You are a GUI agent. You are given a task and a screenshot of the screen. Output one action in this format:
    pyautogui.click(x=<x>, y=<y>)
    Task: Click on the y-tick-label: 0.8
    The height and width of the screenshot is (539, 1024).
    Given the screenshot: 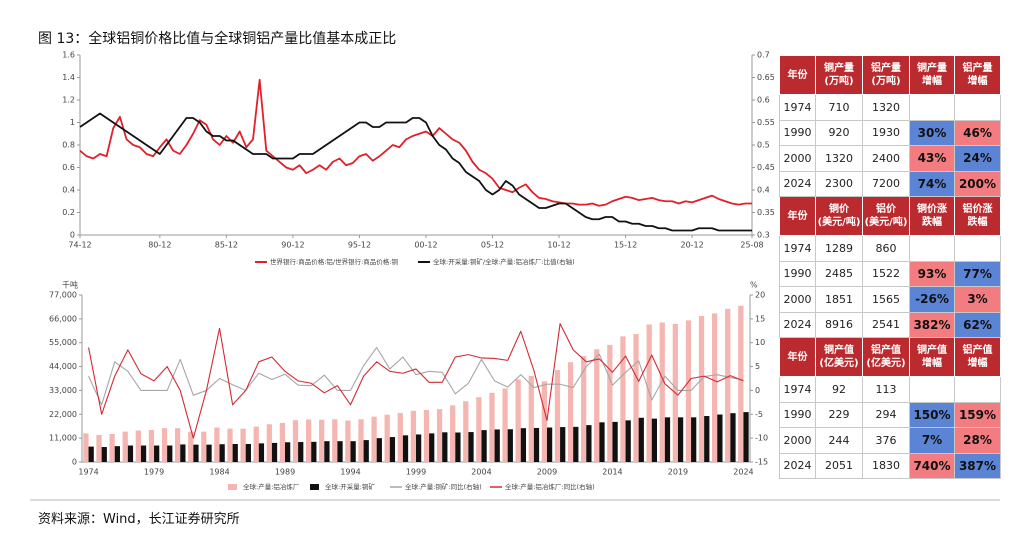 What is the action you would take?
    pyautogui.click(x=68, y=145)
    